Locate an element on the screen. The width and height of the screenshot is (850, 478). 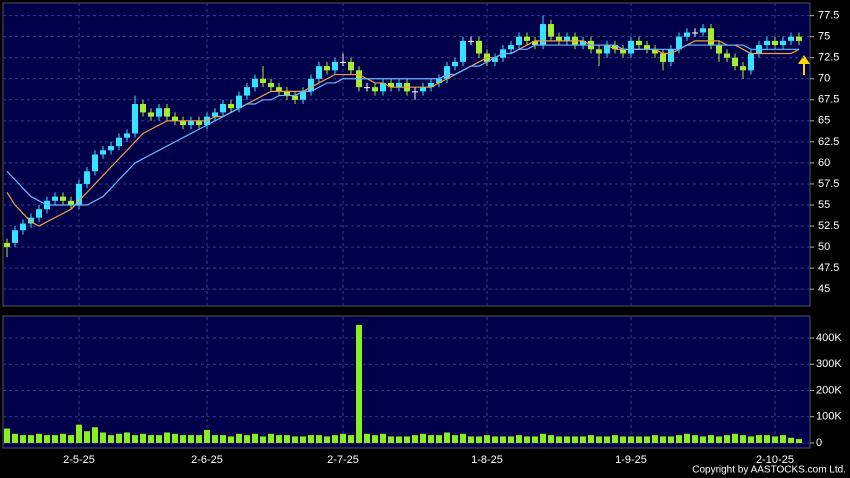
arrow-icon is located at coordinates (804, 65).